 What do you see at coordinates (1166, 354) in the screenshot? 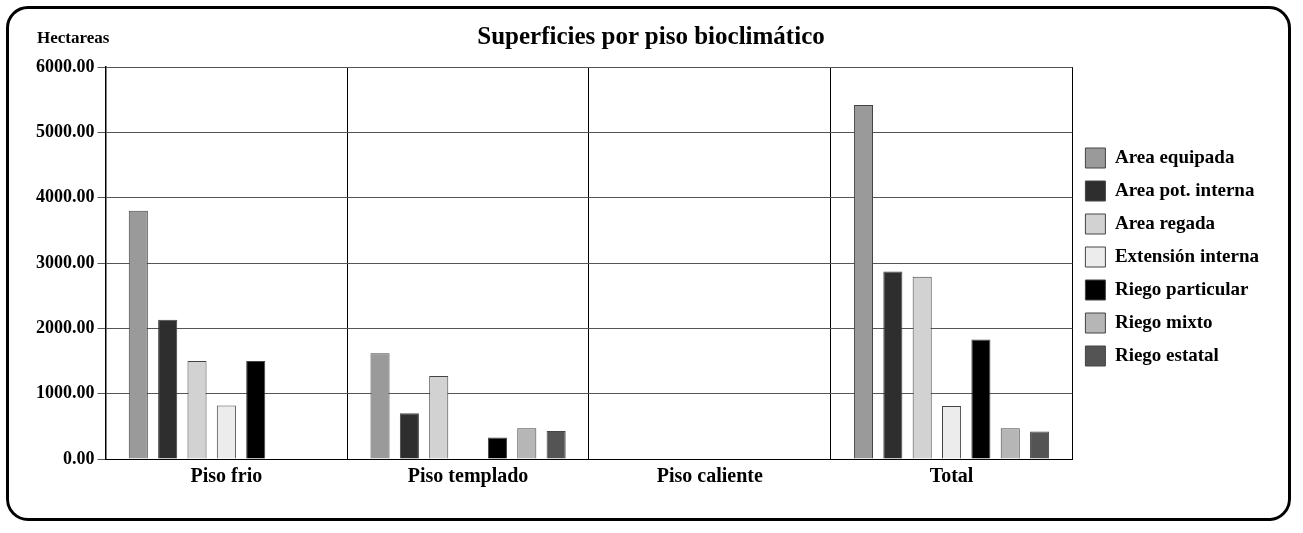
I see `legend-label: Riego estatal` at bounding box center [1166, 354].